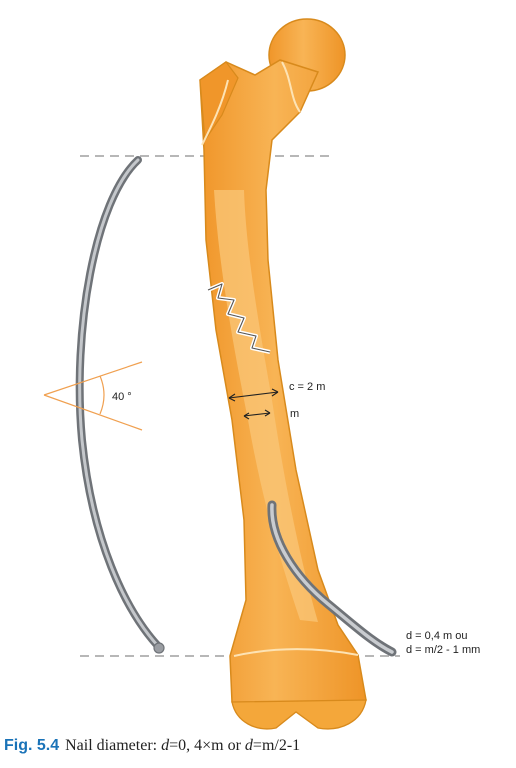  Describe the element at coordinates (159, 648) in the screenshot. I see `nail-tip` at that location.